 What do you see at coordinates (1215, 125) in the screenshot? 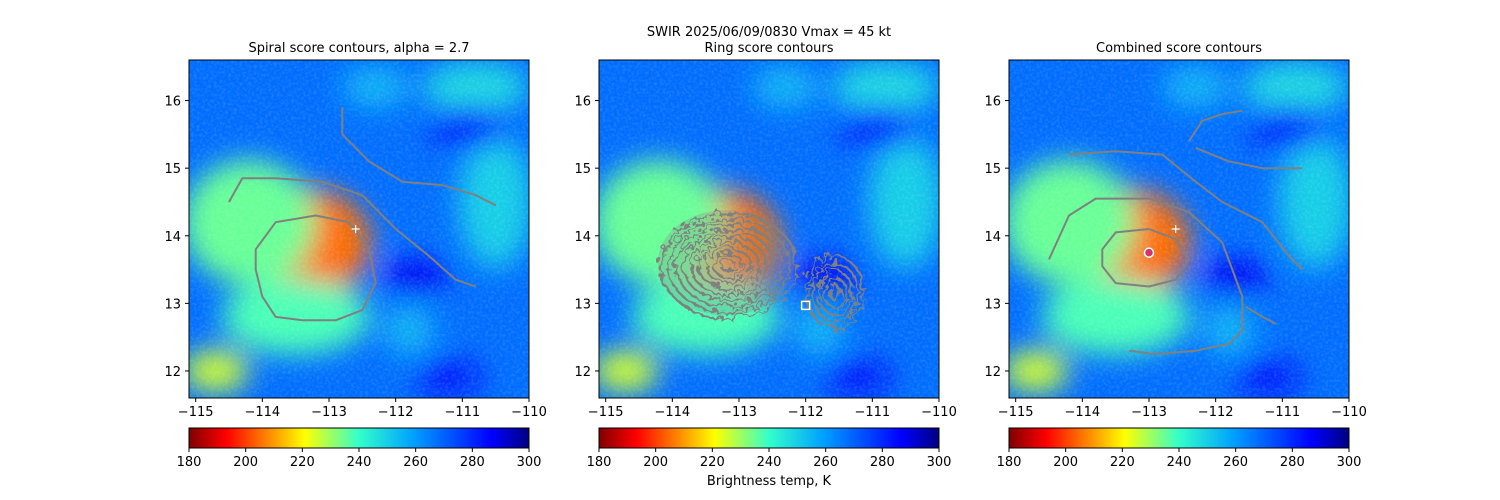
I see `contour-top-hook` at bounding box center [1215, 125].